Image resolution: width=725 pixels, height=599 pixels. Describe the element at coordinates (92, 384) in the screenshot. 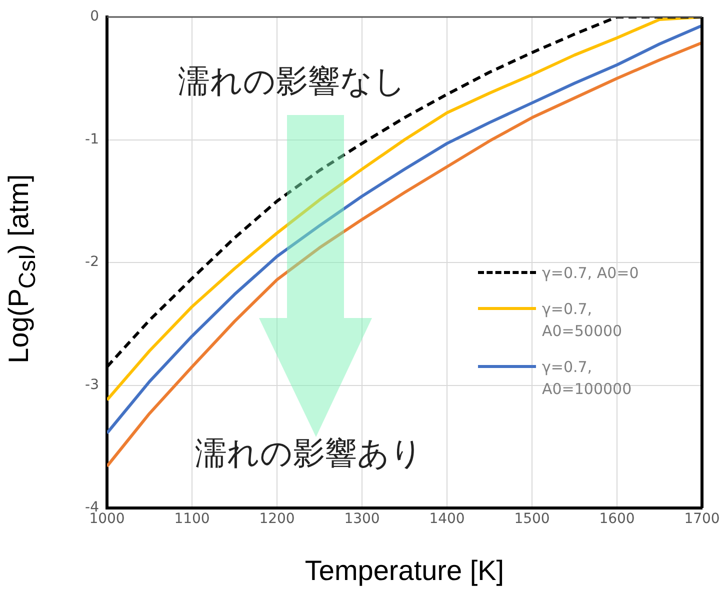

I see `y-tick-label: -3` at that location.